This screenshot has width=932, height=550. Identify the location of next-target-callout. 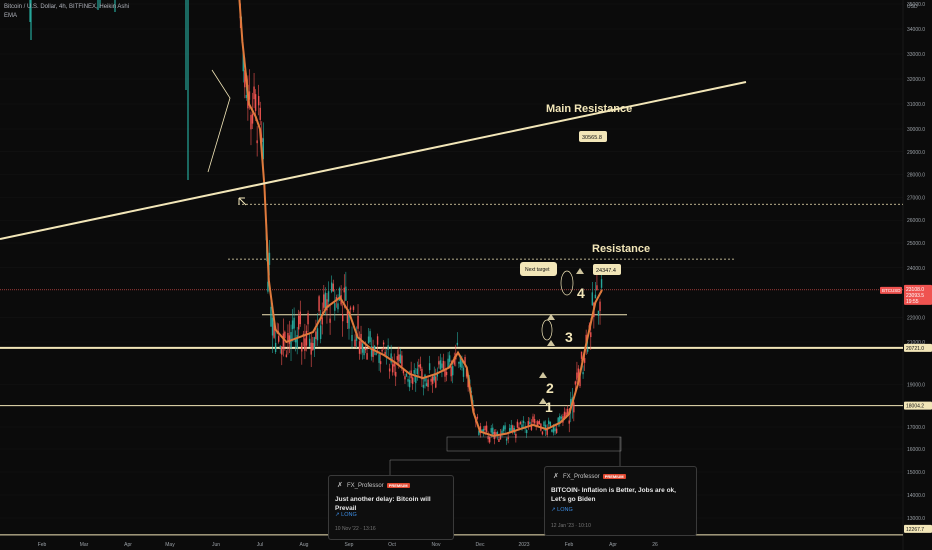
(538, 269).